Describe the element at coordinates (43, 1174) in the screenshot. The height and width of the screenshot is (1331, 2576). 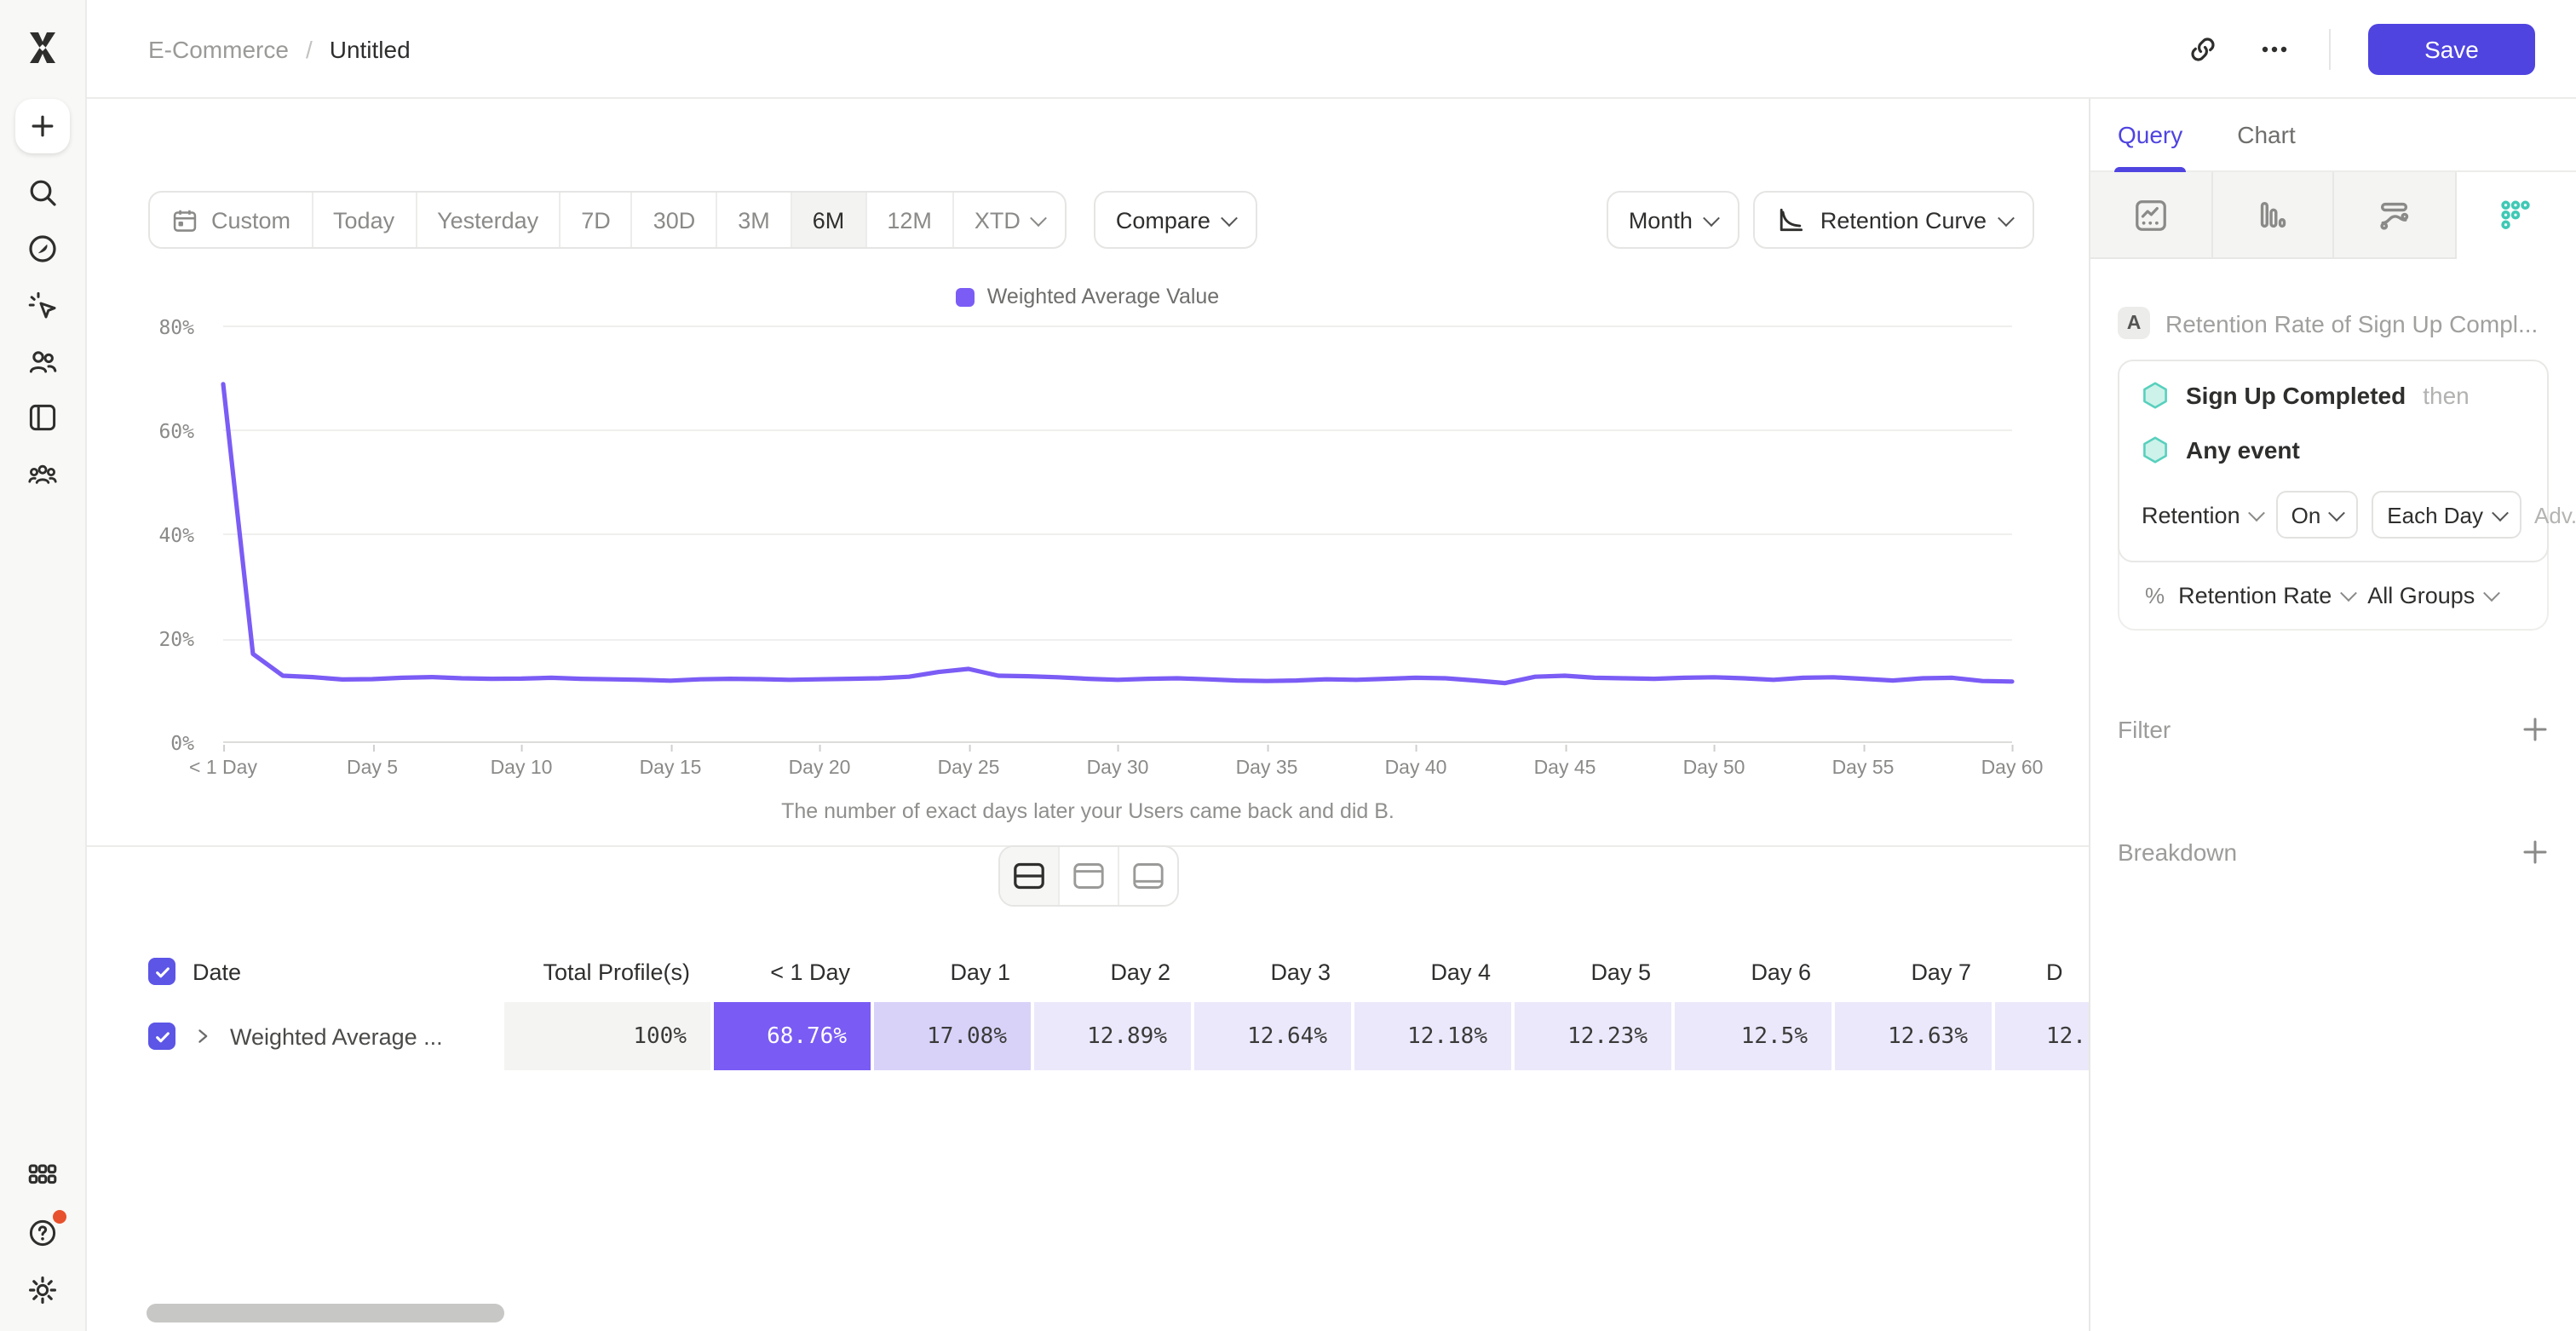
I see `apps-button` at that location.